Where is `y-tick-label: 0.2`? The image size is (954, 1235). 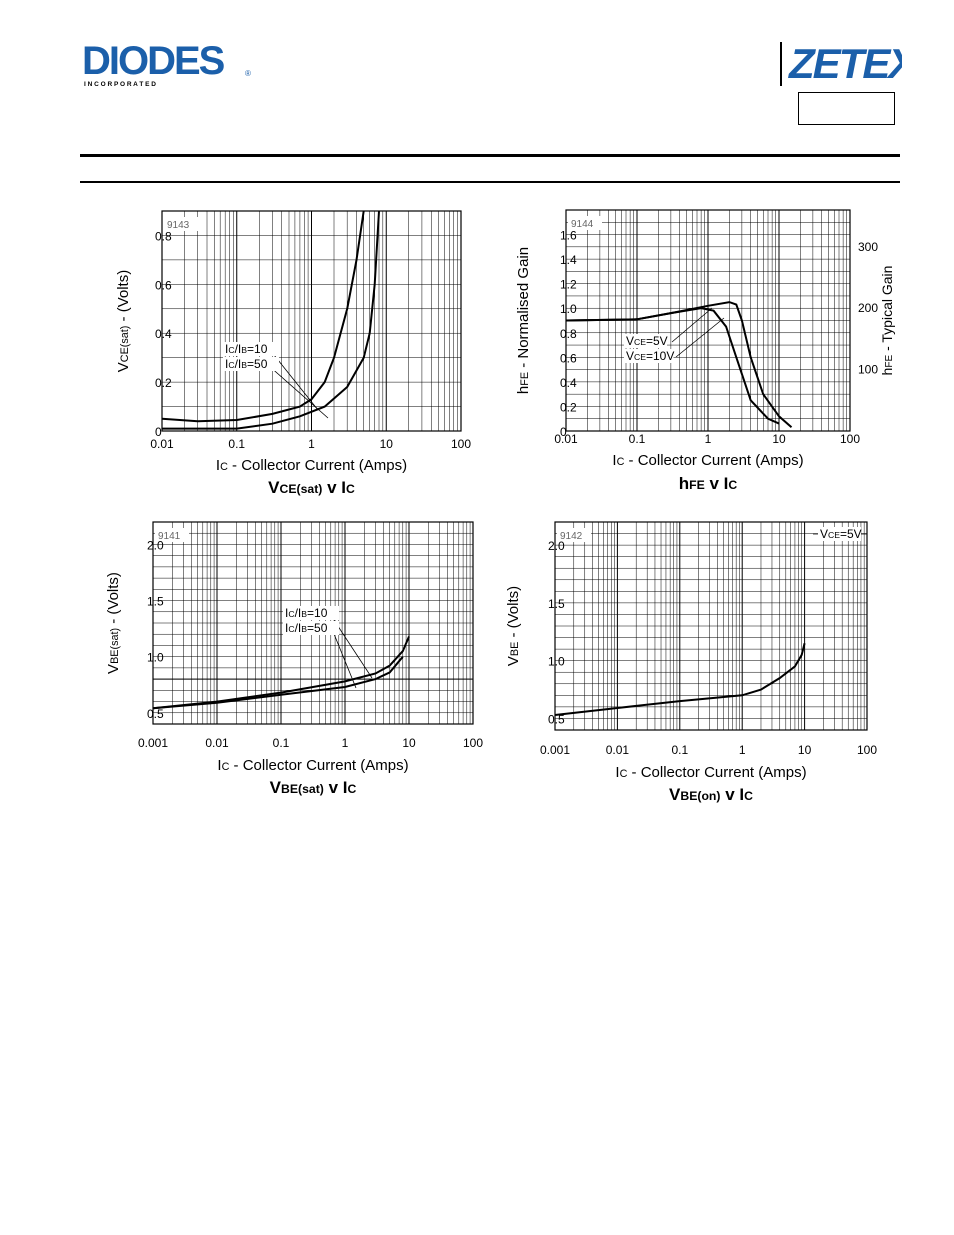 y-tick-label: 0.2 is located at coordinates (163, 383).